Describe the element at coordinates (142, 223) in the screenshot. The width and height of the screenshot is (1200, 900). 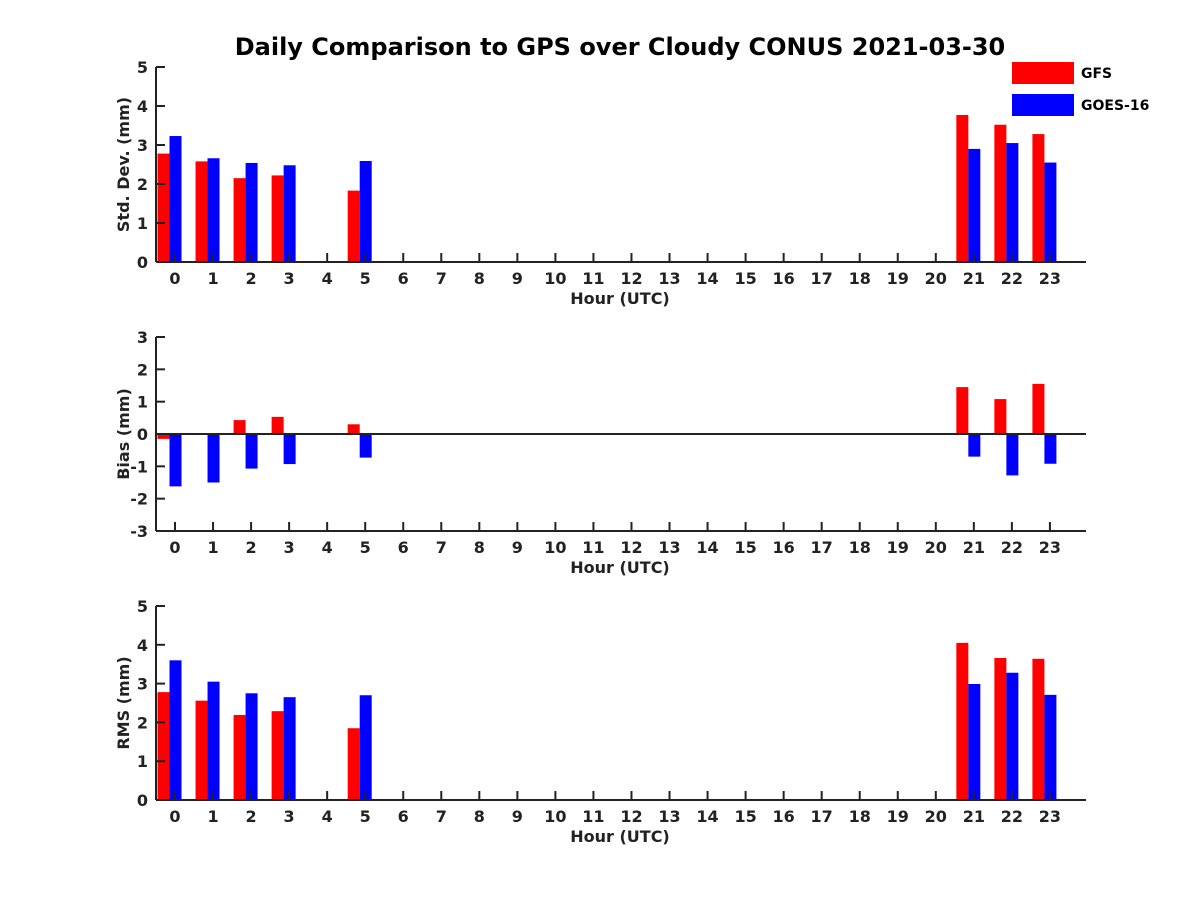
I see `y-tick-label: 1` at that location.